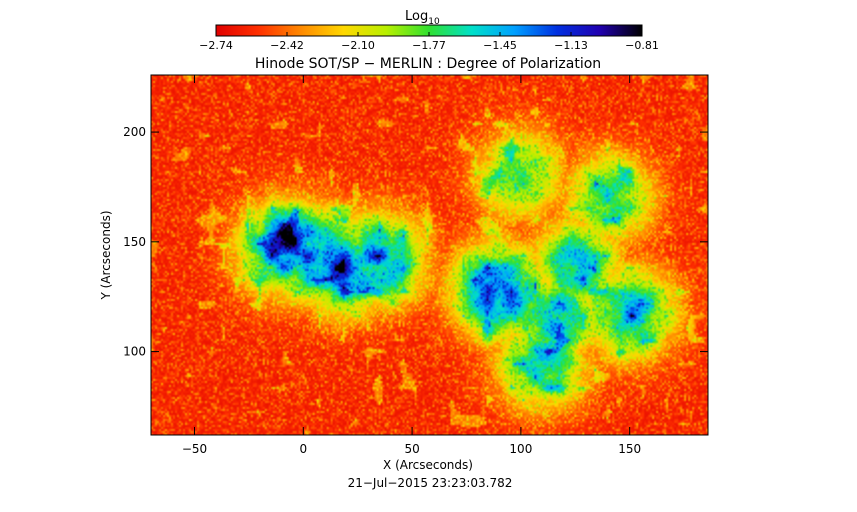 This screenshot has width=857, height=512. I want to click on y-tick-label: 100, so click(134, 352).